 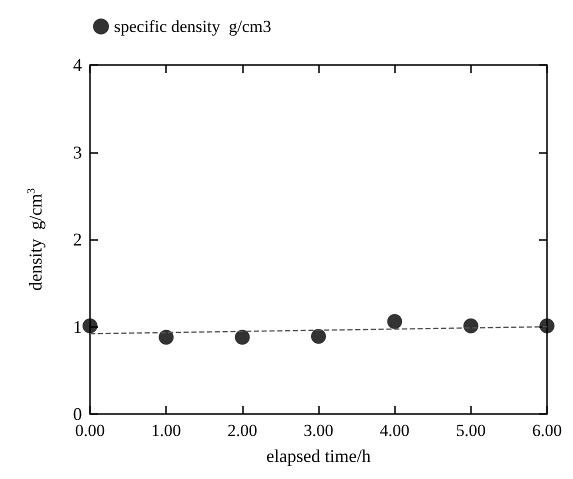 I want to click on x-axis-title: elapsed time/h, so click(x=318, y=456).